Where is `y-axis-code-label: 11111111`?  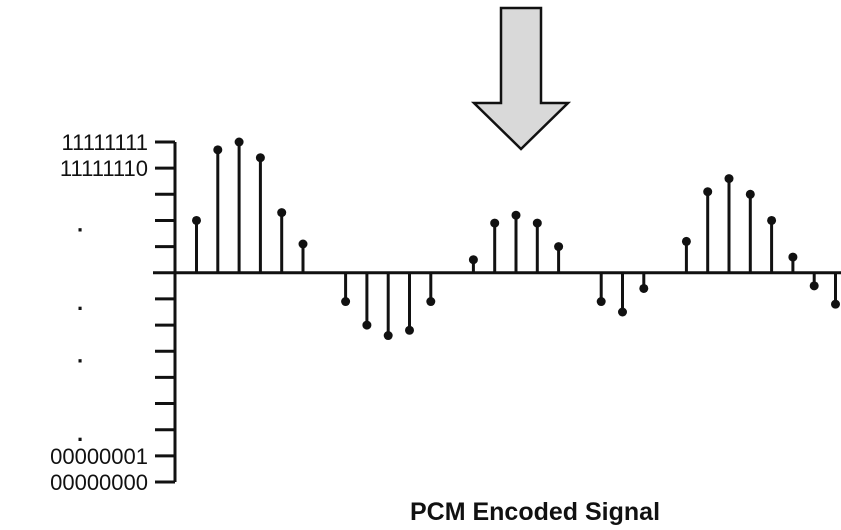 y-axis-code-label: 11111111 is located at coordinates (105, 142).